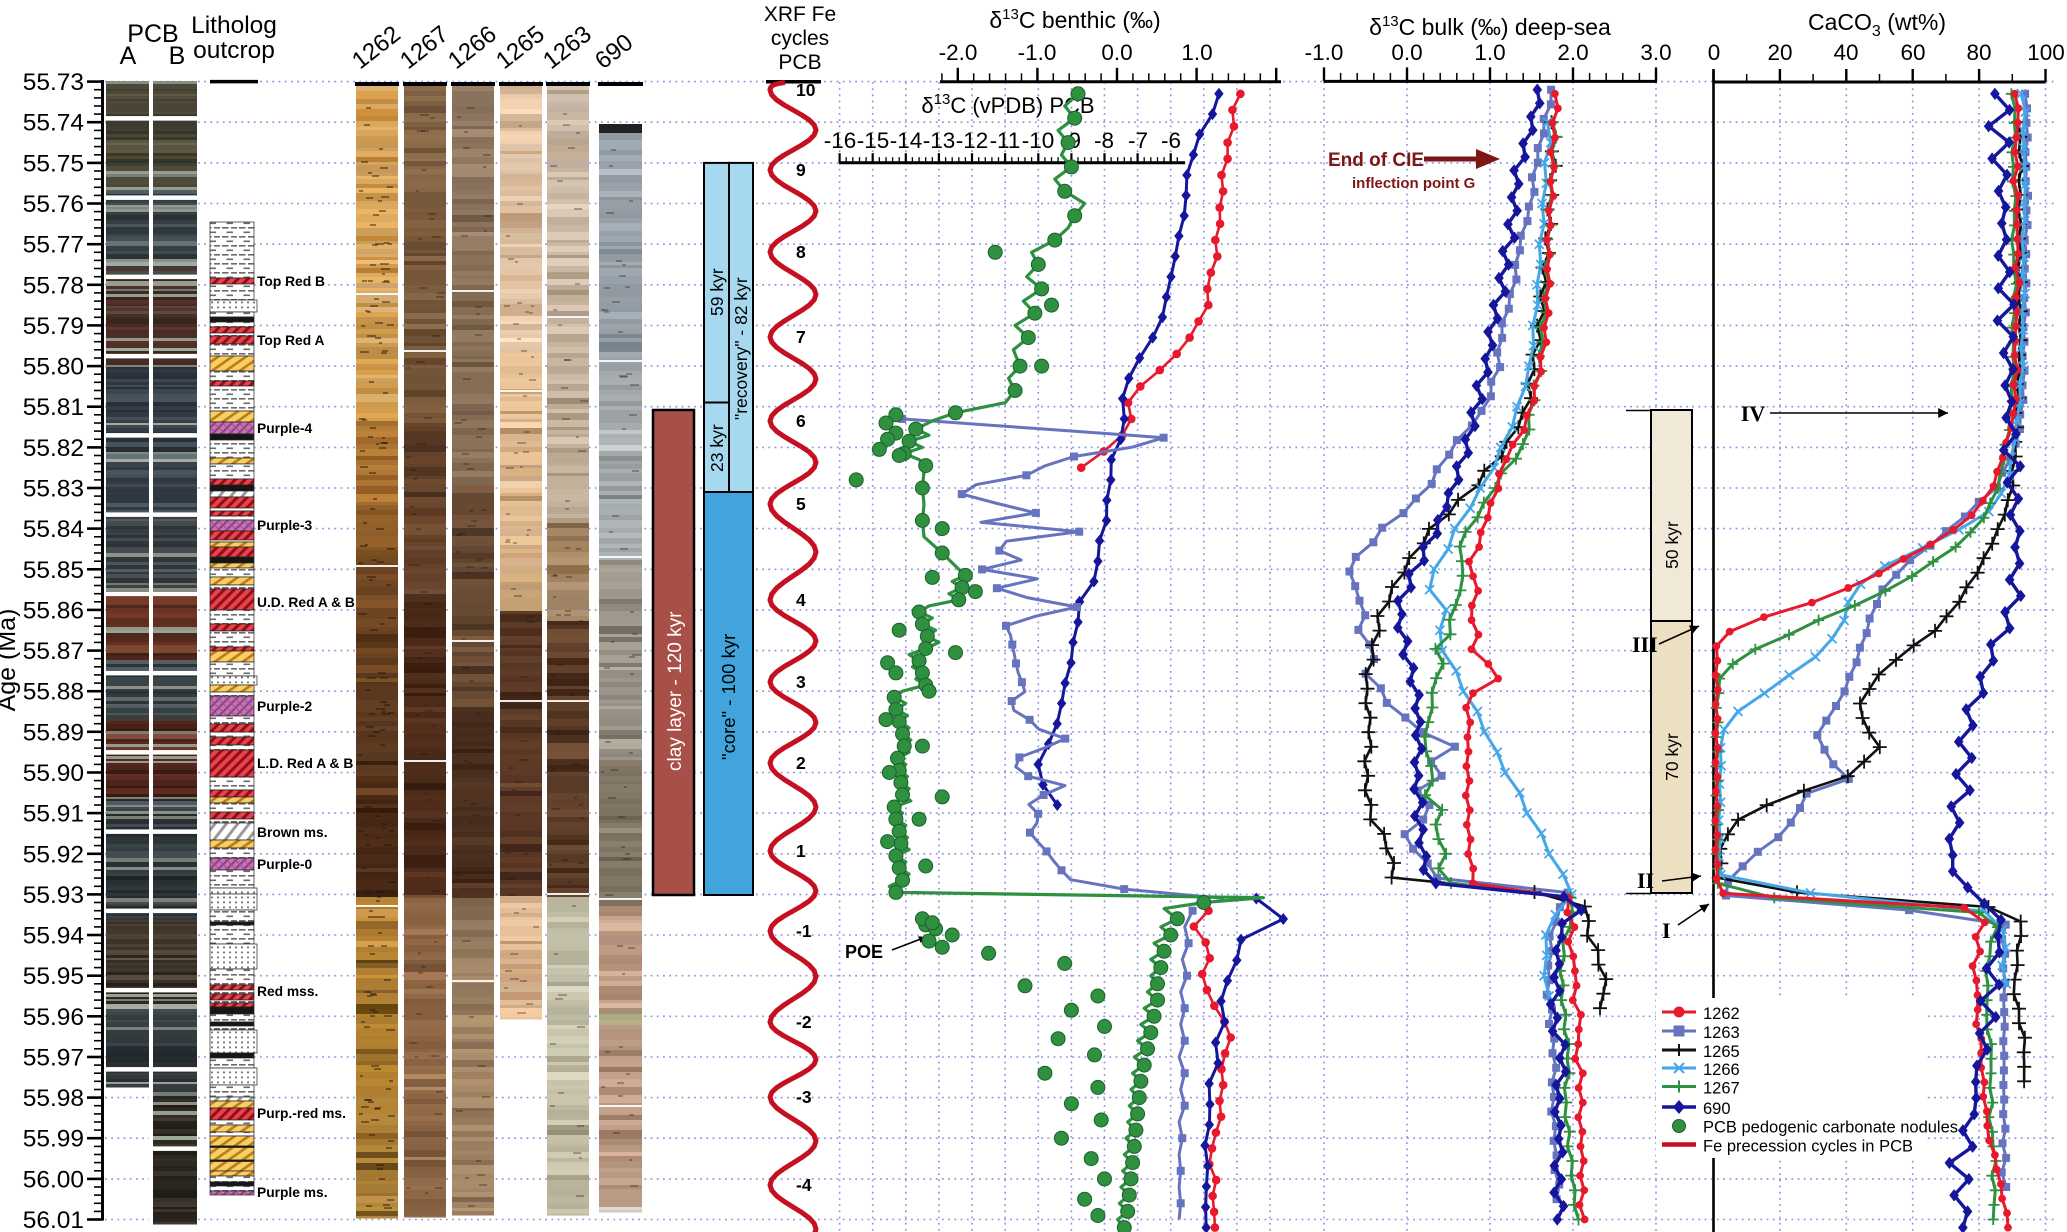 The width and height of the screenshot is (2067, 1232). I want to click on svg-text: Litholog, so click(234, 25).